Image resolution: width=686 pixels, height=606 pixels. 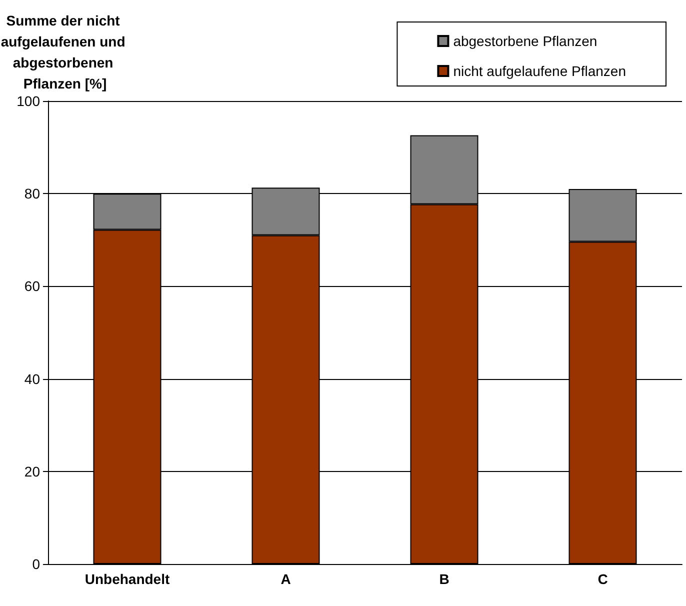 What do you see at coordinates (285, 579) in the screenshot?
I see `x-tick-label: A` at bounding box center [285, 579].